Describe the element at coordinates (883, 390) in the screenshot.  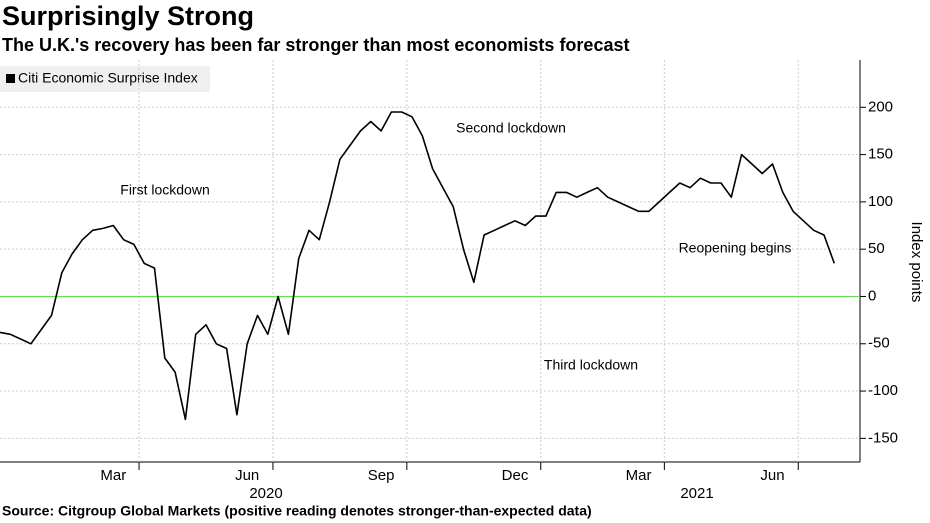
I see `y-tick-label: -100` at that location.